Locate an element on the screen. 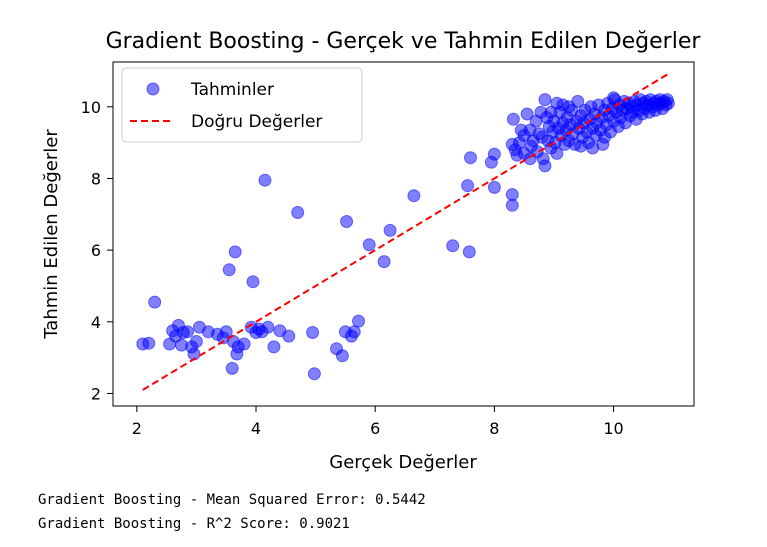 The width and height of the screenshot is (767, 547). legend-line-label: Doğru Değerler is located at coordinates (256, 122).